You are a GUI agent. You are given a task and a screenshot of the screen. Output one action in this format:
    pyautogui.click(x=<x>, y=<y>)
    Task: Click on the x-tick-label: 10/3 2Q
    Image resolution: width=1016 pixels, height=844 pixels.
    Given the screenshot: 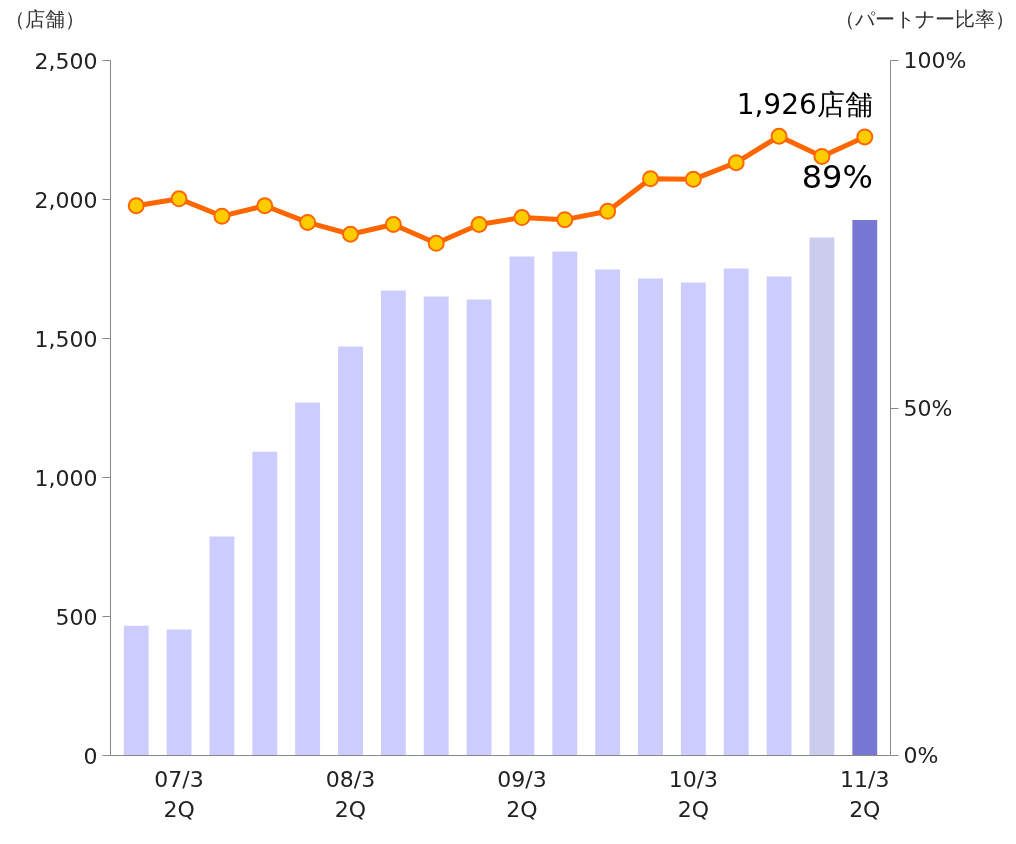 What is the action you would take?
    pyautogui.click(x=693, y=794)
    